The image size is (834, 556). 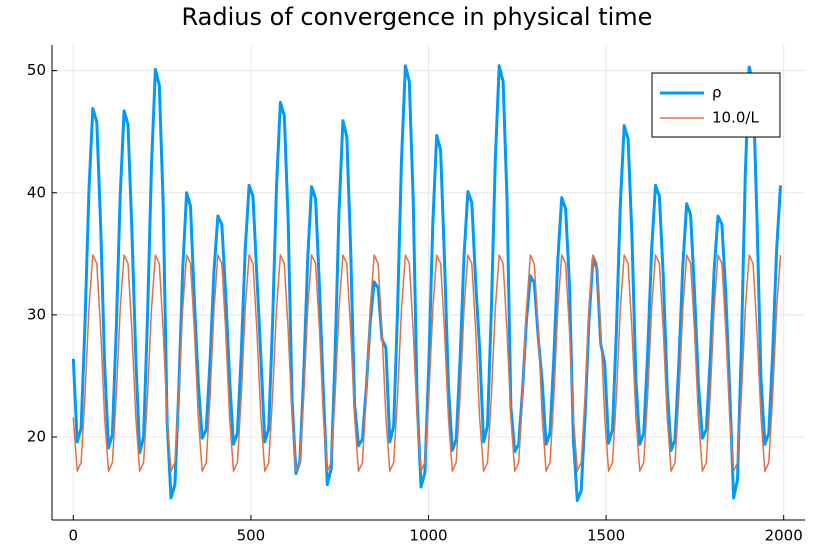 What do you see at coordinates (417, 17) in the screenshot?
I see `chart-title: Radius of convergence in physical time` at bounding box center [417, 17].